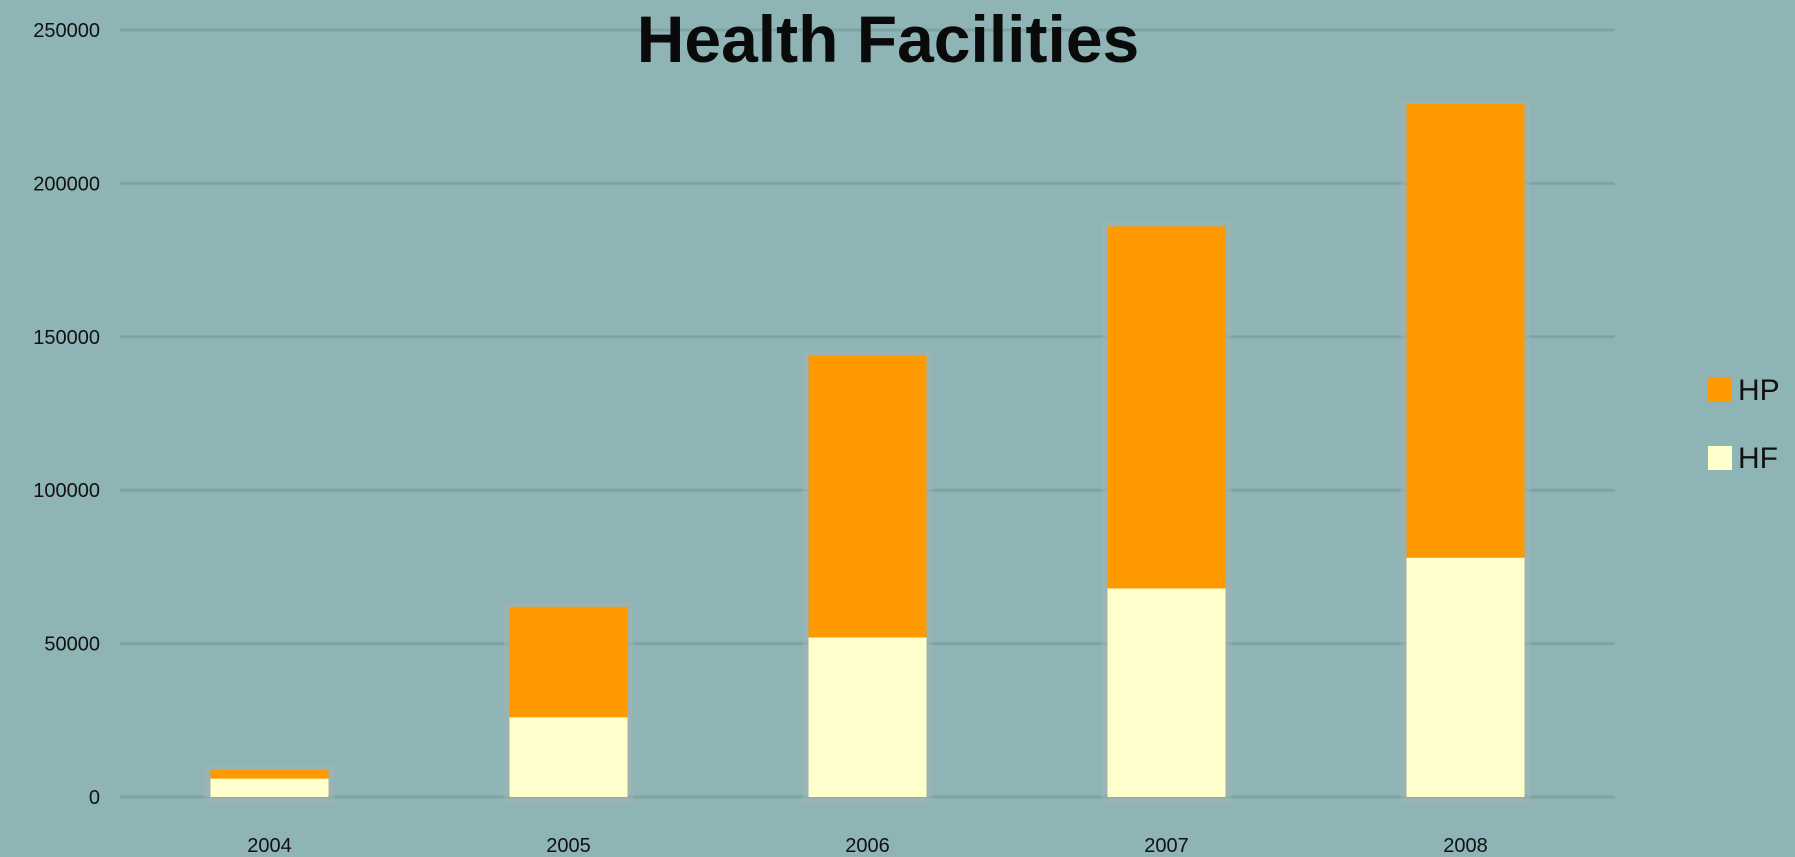 This screenshot has height=857, width=1795. What do you see at coordinates (1720, 390) in the screenshot?
I see `legend-swatch-hp` at bounding box center [1720, 390].